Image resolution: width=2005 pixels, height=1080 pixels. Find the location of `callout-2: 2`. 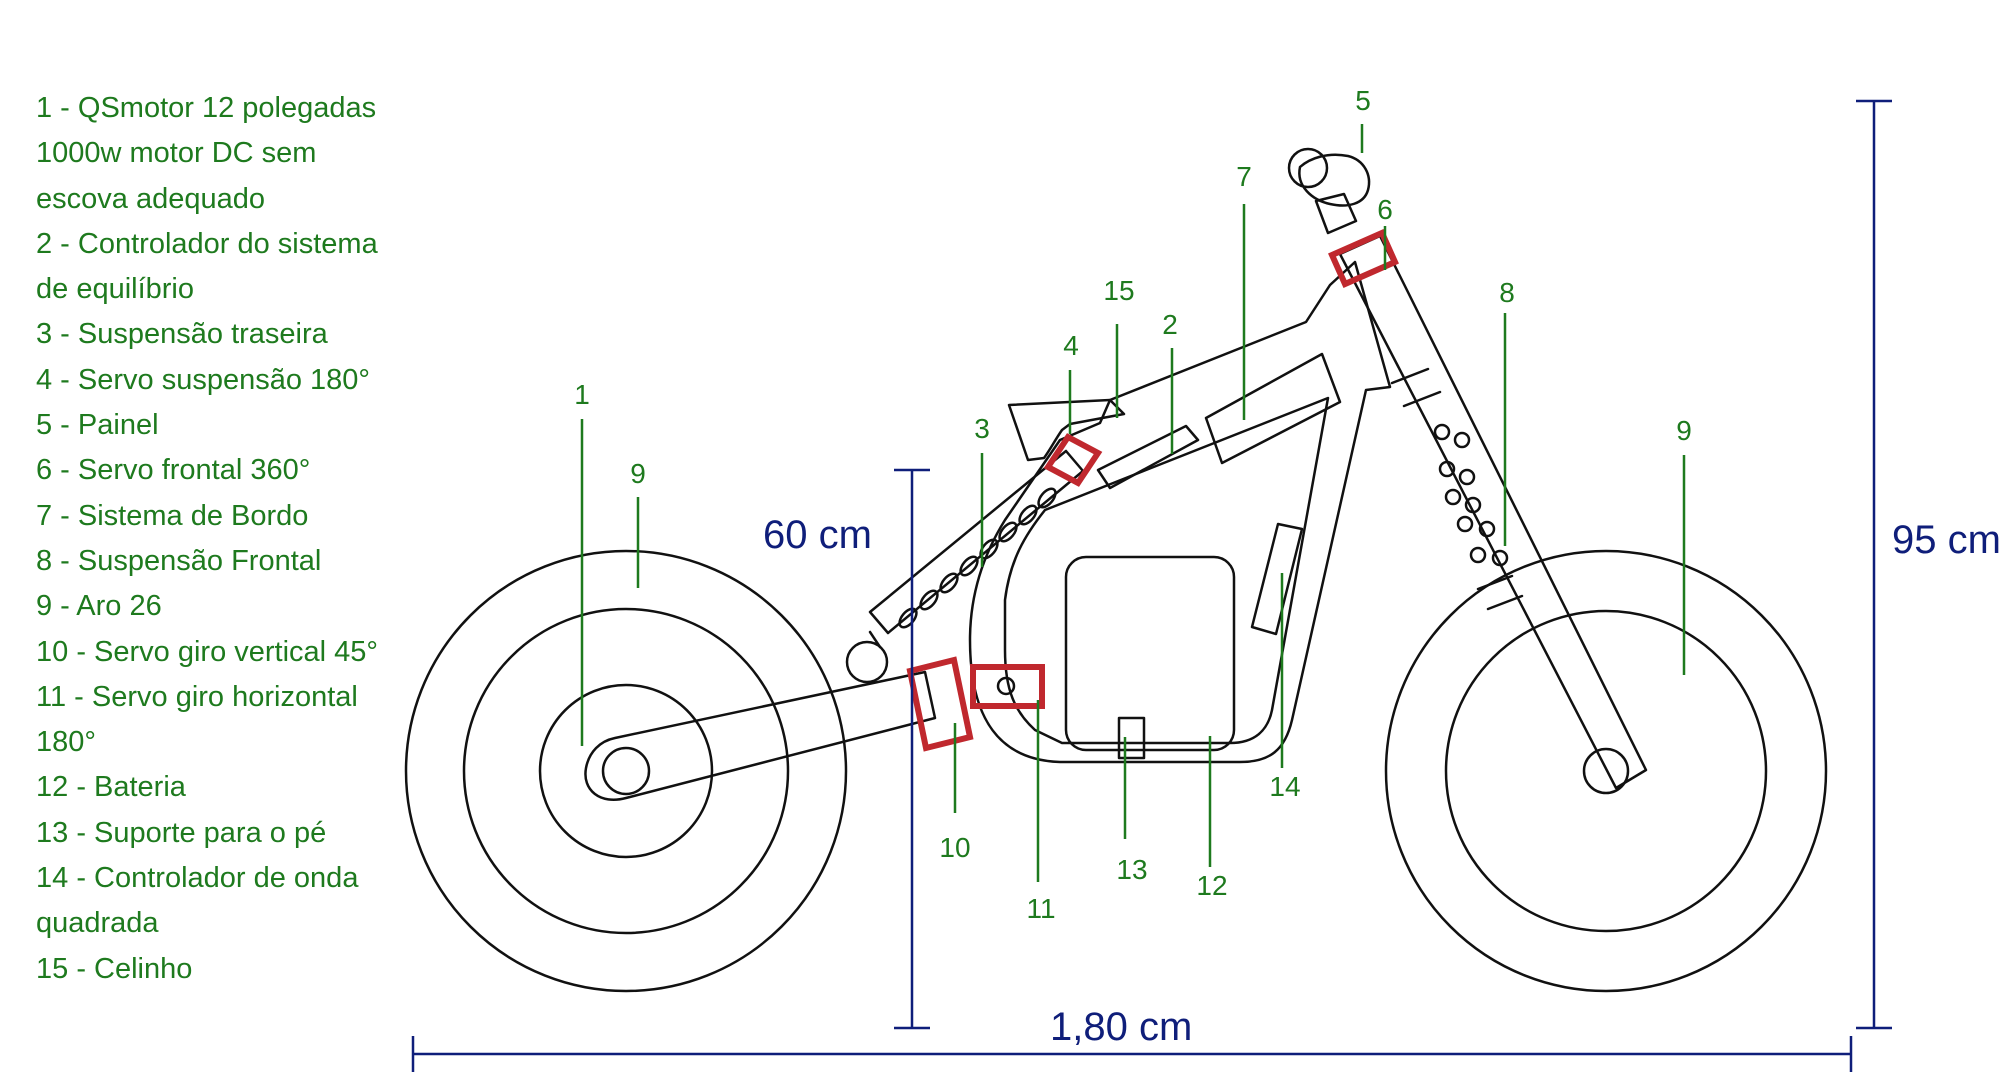

callout-2: 2 is located at coordinates (1170, 324).